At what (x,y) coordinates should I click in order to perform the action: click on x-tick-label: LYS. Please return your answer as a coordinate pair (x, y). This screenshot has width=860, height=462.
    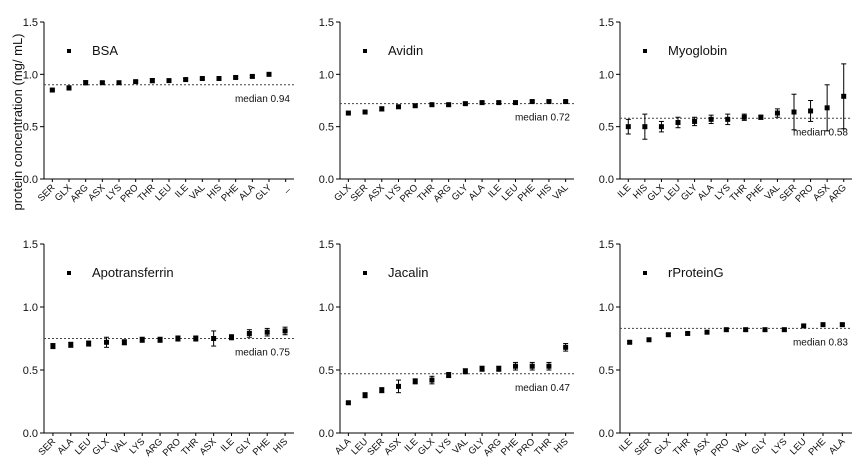
    Looking at the image, I should click on (779, 446).